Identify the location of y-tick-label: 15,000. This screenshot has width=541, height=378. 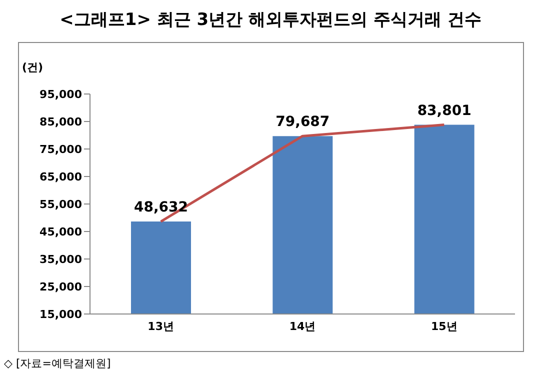
(61, 314).